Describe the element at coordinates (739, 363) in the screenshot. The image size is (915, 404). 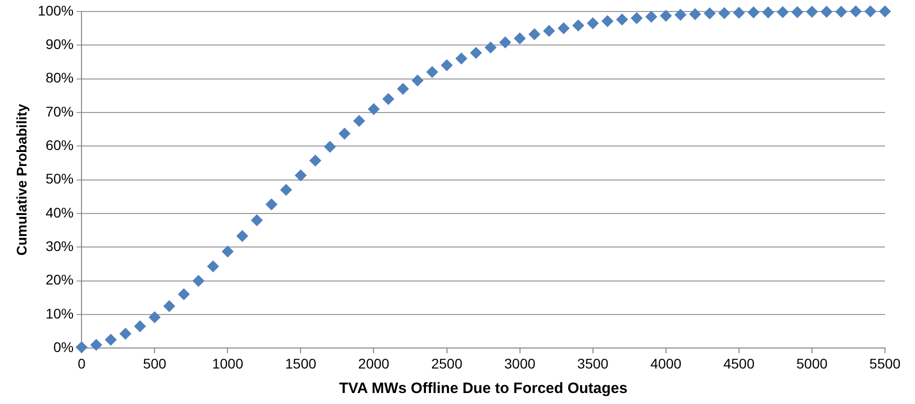
I see `x-tick-label: 4500` at that location.